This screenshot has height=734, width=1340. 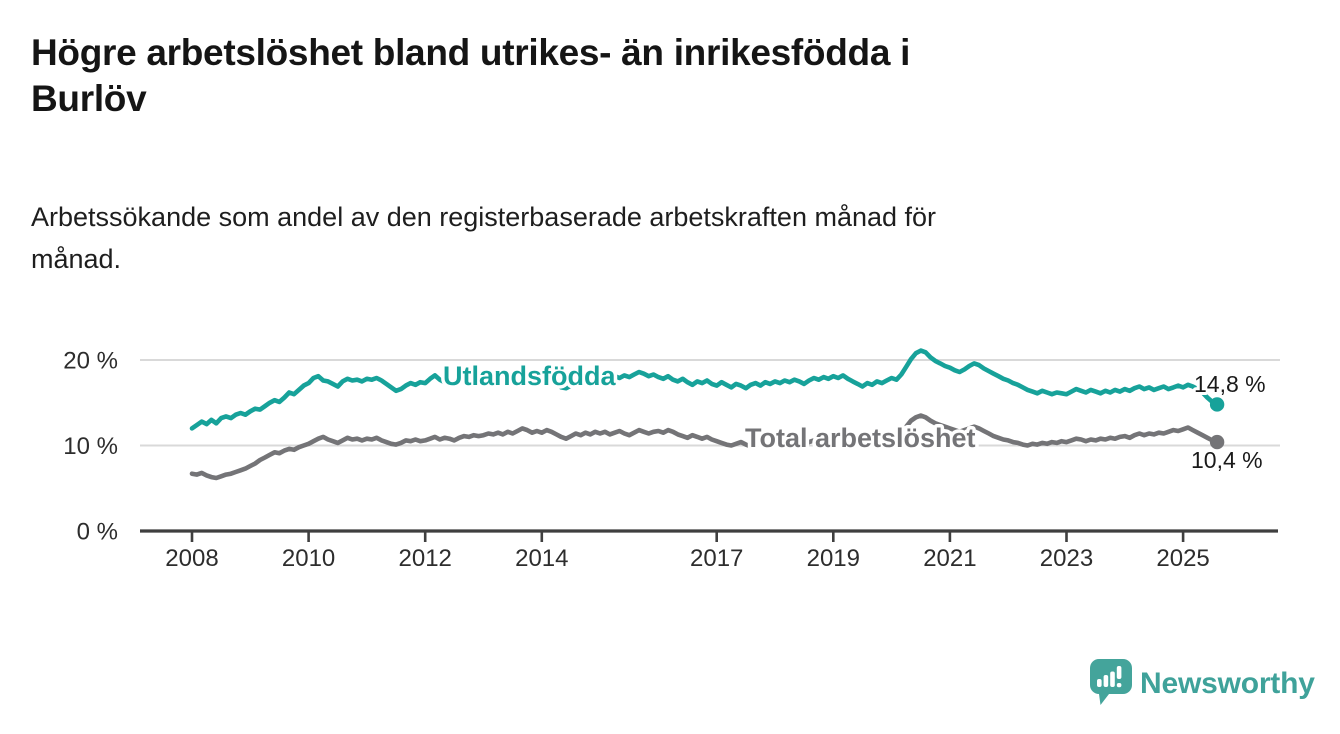 I want to click on x-axis-label-2025: 2025, so click(x=1182, y=558).